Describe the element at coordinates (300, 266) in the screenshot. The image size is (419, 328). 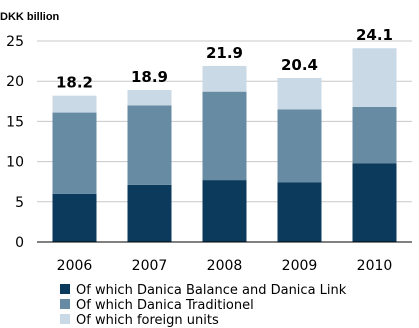
I see `x-tick-label: 2009` at that location.